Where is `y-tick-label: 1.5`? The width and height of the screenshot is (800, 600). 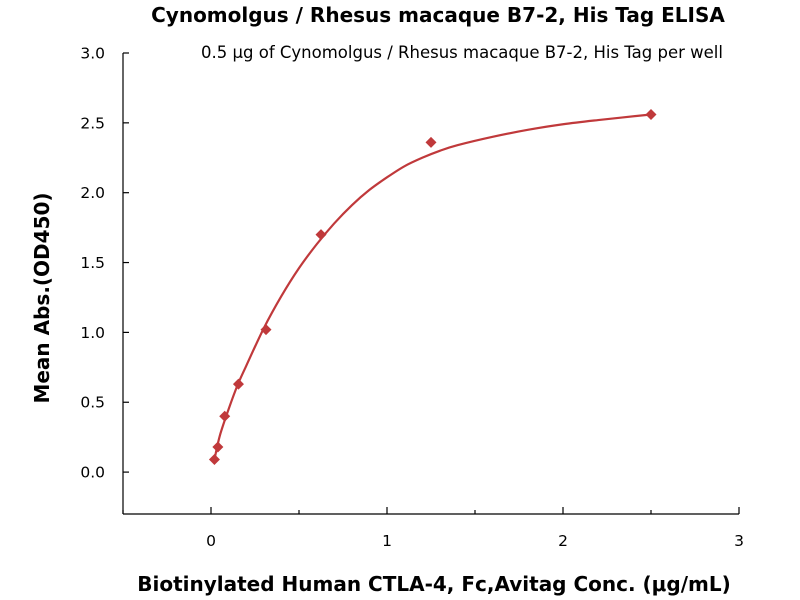
y-tick-label: 1.5 is located at coordinates (92, 263).